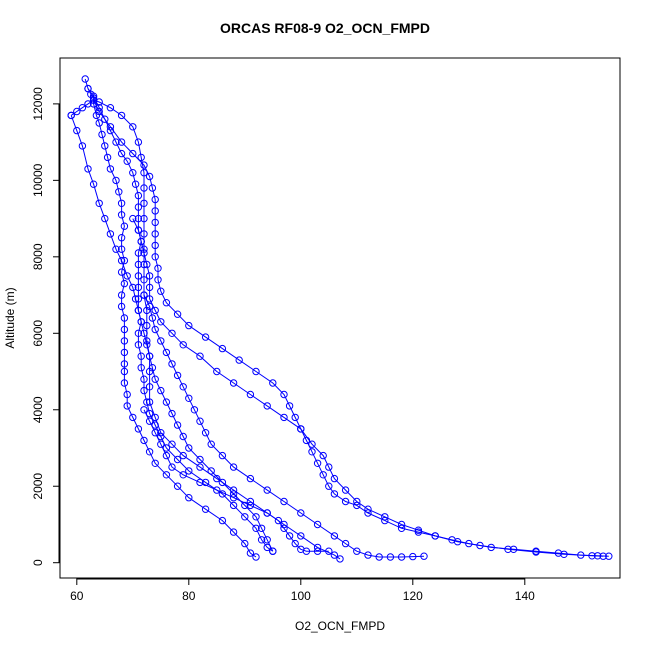 This screenshot has width=650, height=650. What do you see at coordinates (301, 596) in the screenshot?
I see `x-tick-label: 100` at bounding box center [301, 596].